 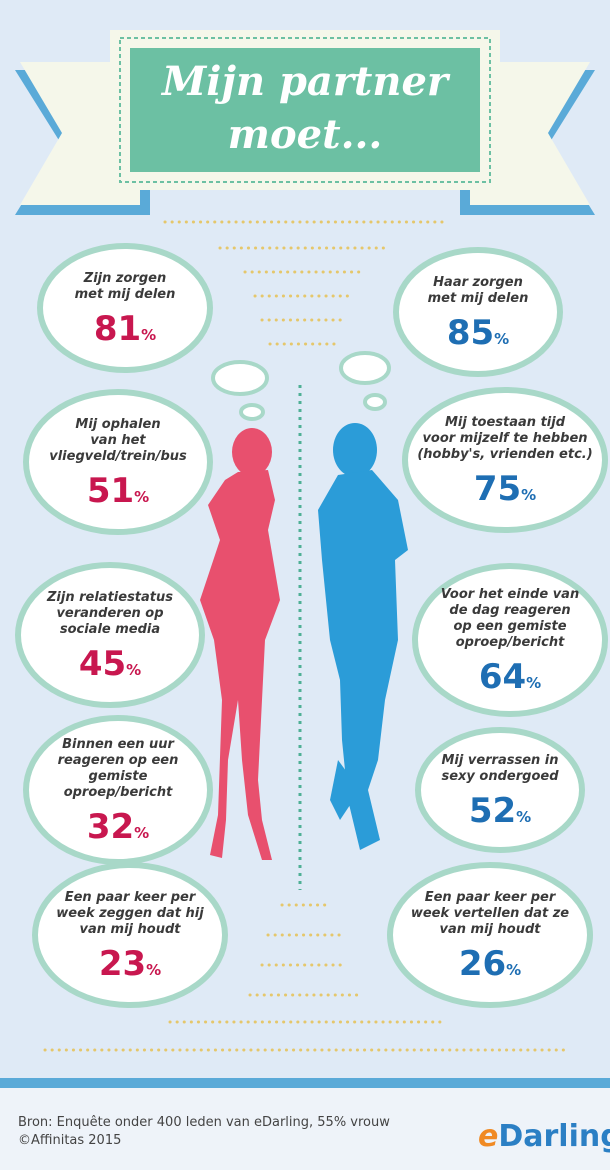 What do you see at coordinates (500, 776) in the screenshot?
I see `bubble-text: sexy ondergoed` at bounding box center [500, 776].